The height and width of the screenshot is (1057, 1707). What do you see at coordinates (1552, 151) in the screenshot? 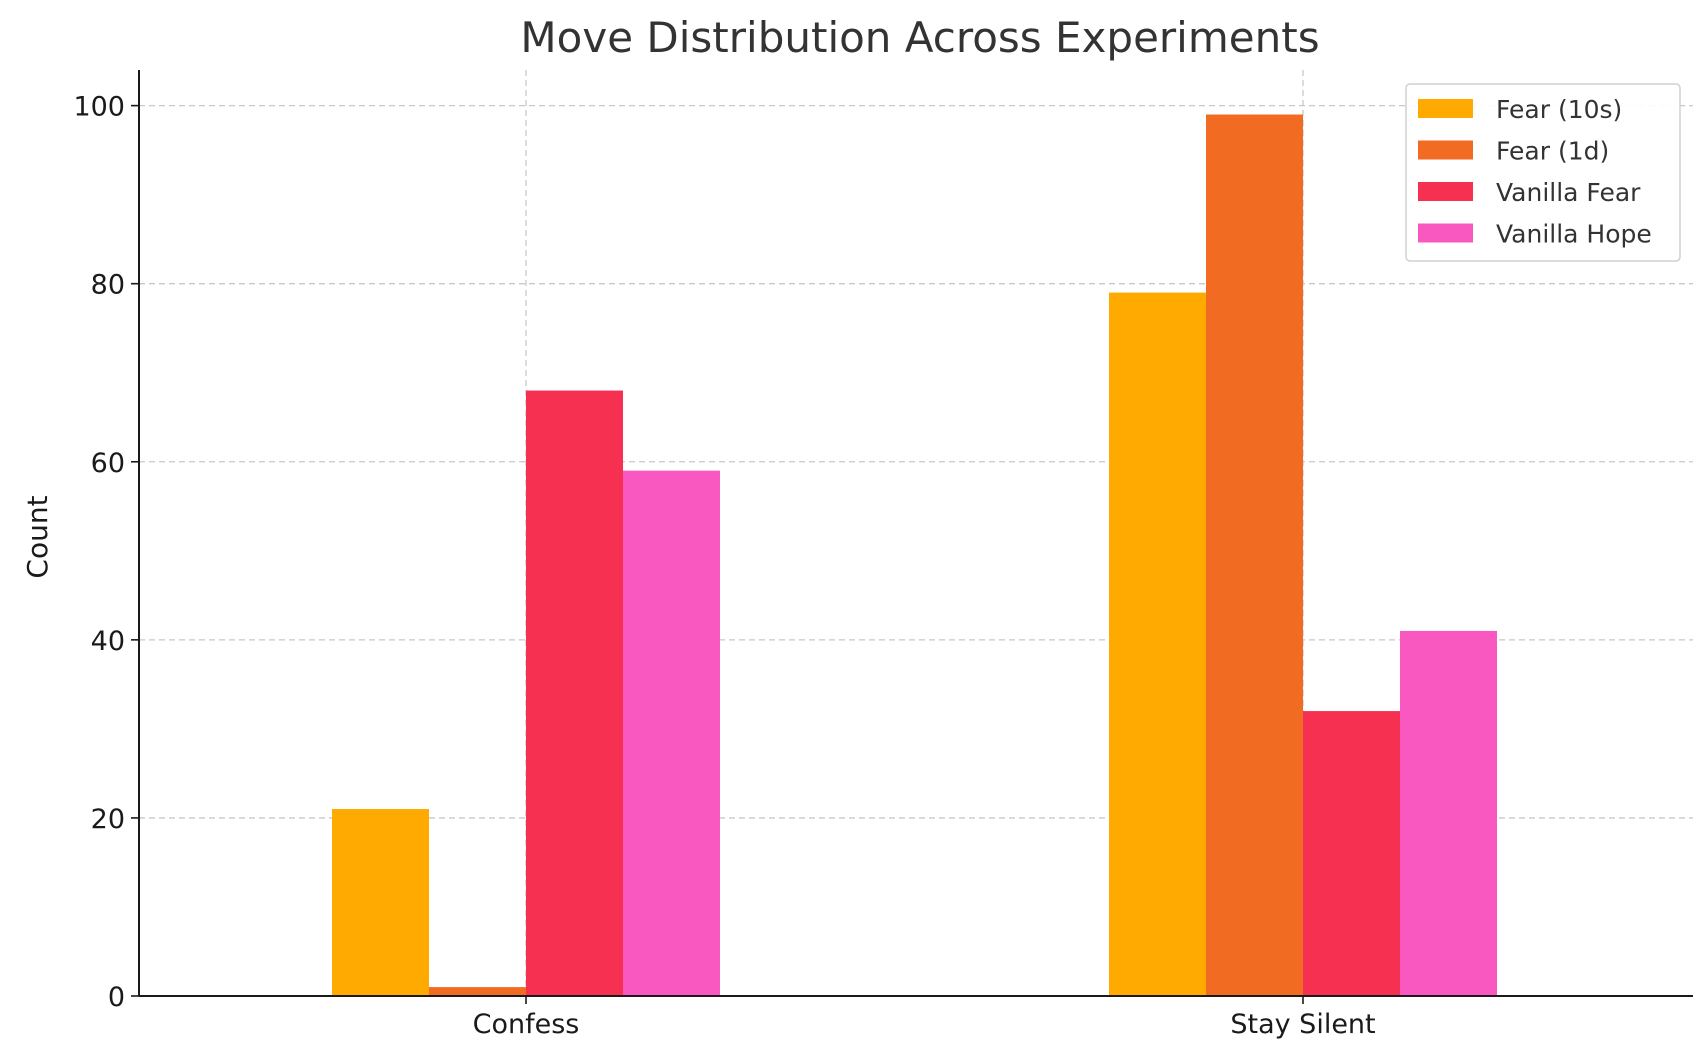
I see `legend-label: Fear (1d)` at bounding box center [1552, 151].